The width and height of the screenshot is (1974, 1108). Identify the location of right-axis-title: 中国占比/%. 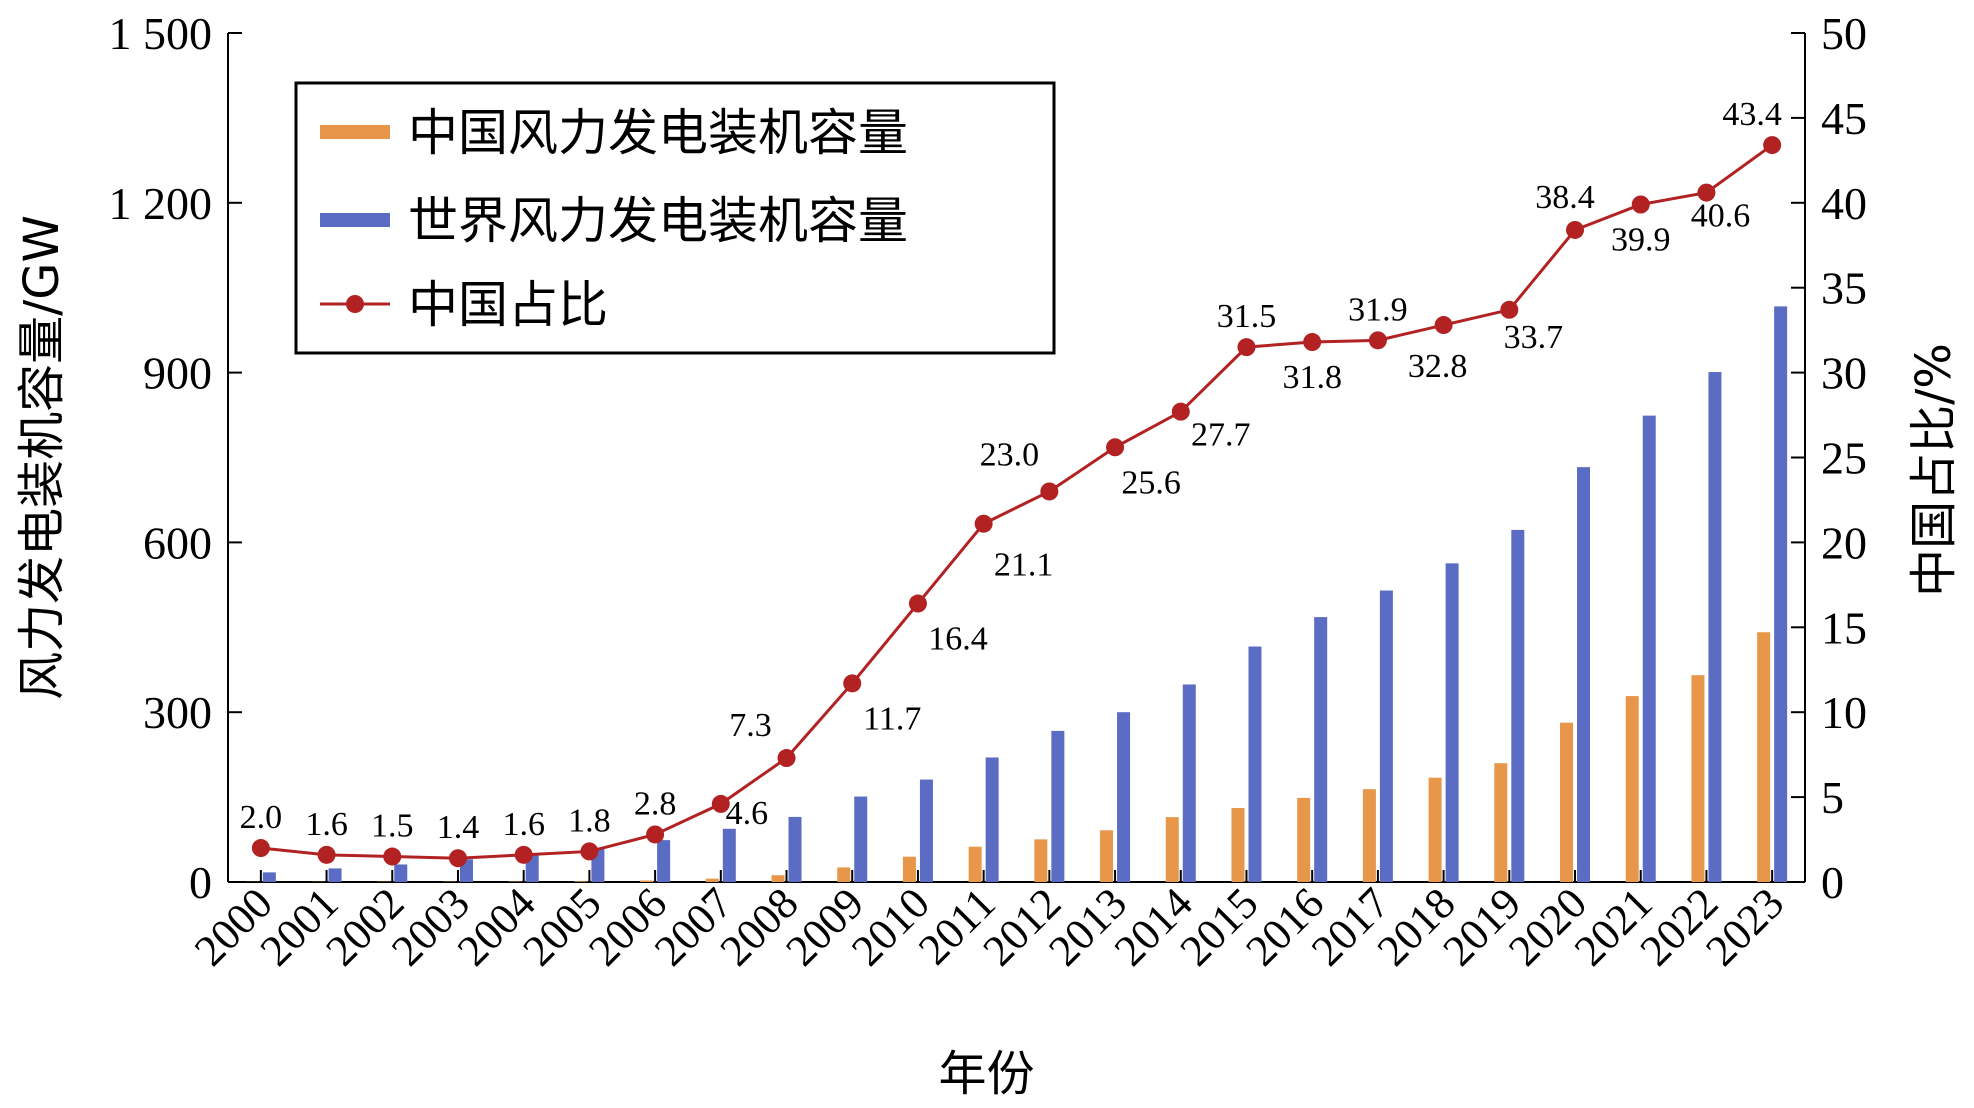
(1934, 470).